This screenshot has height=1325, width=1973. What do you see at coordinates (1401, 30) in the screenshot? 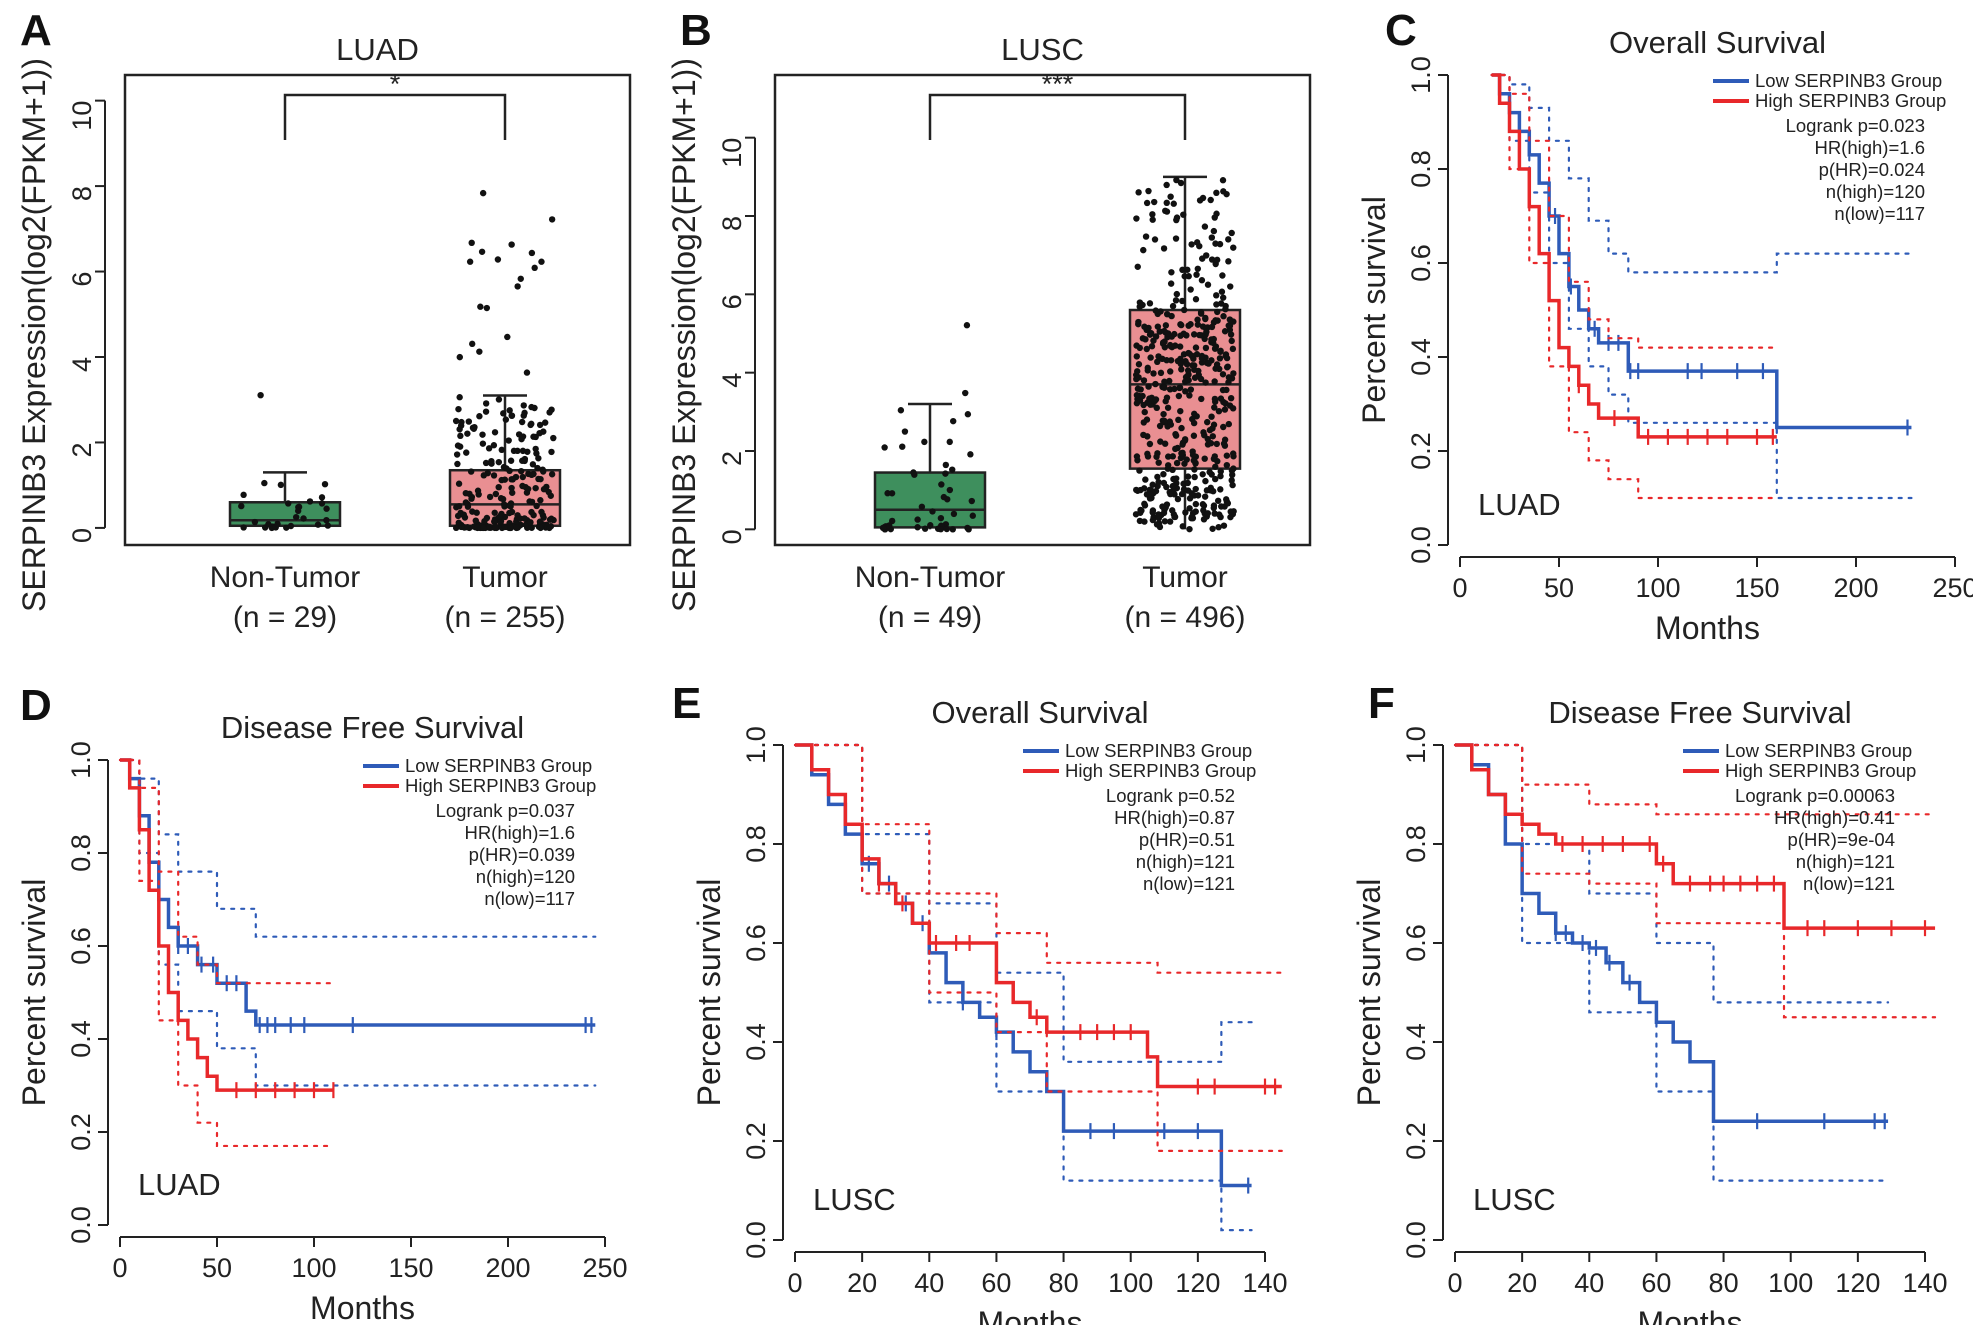
I see `panel-label-C: C` at bounding box center [1401, 30].